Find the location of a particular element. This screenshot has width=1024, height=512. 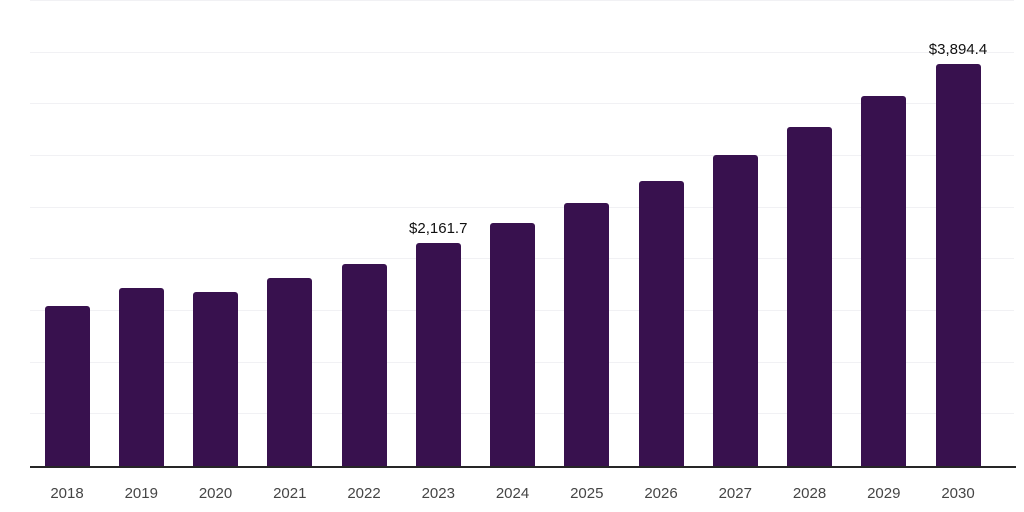

x-tick-label-2024: 2024 is located at coordinates (512, 493).